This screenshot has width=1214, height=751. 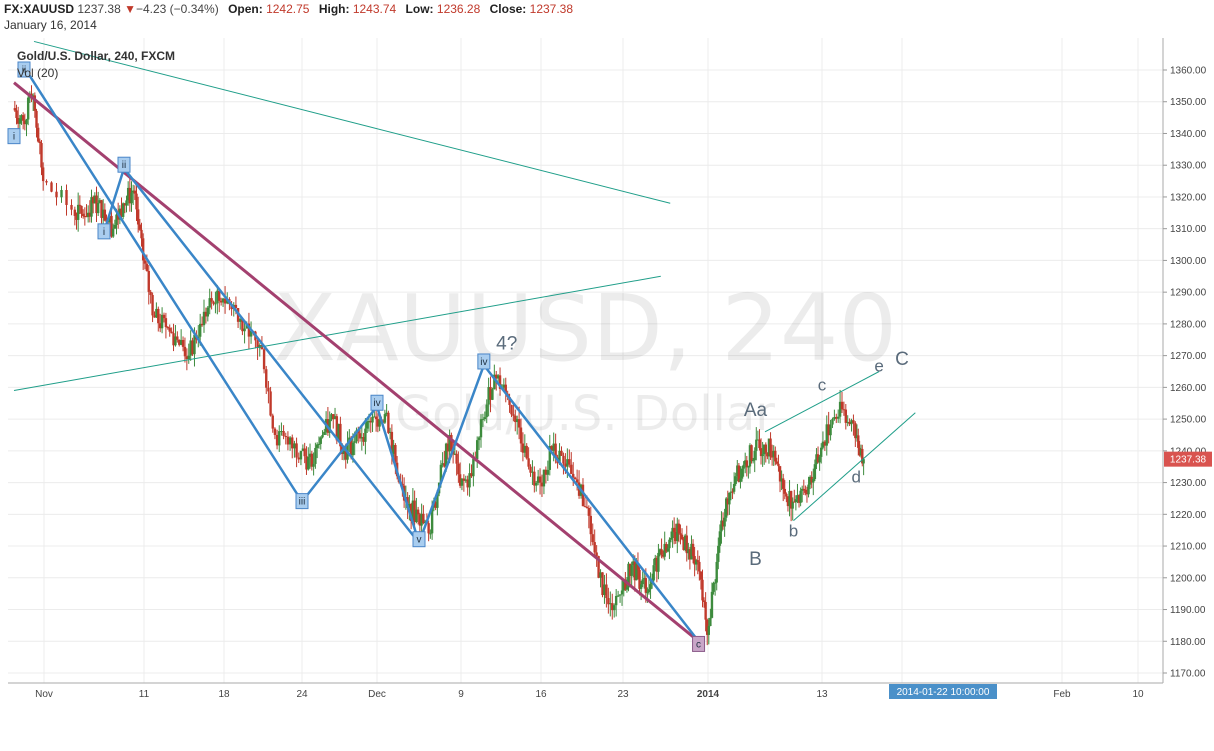 I want to click on y-tick-label: 1350.00, so click(x=1188, y=102).